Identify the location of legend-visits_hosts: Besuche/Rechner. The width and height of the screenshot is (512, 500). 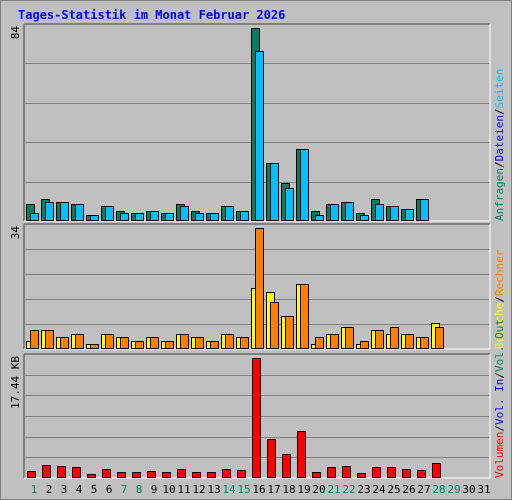
(499, 299).